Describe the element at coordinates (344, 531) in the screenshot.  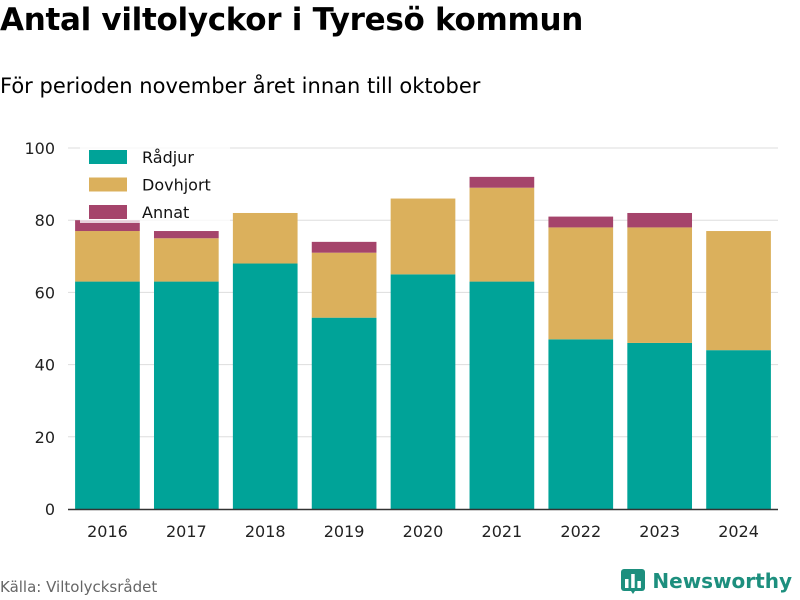
I see `x-tick-label: 2019` at that location.